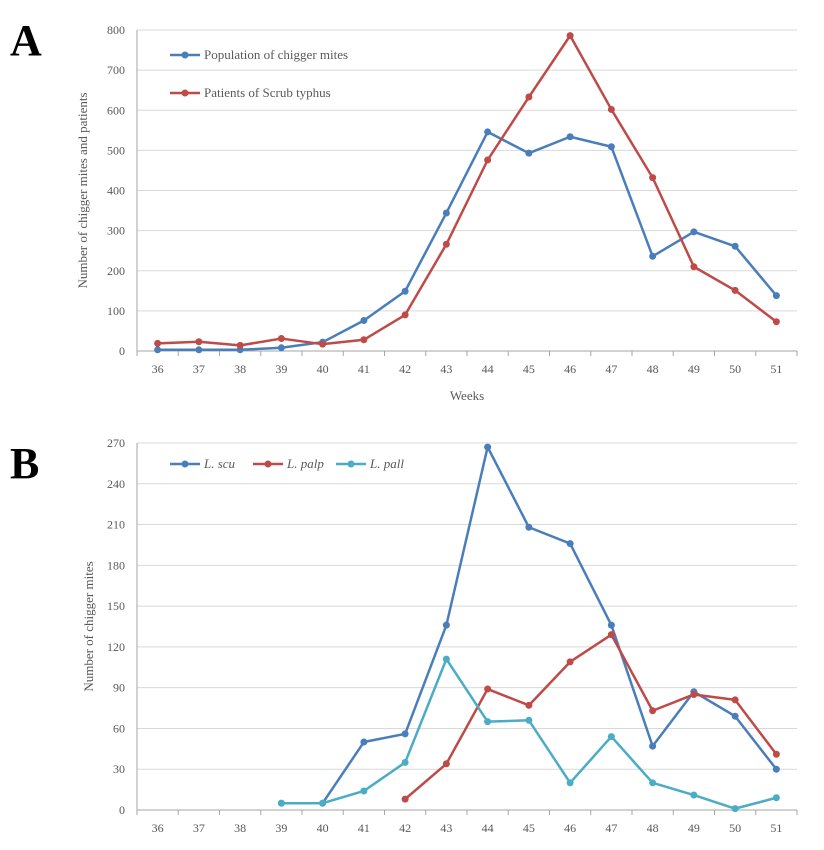  I want to click on y-tick-label: 300, so click(116, 231).